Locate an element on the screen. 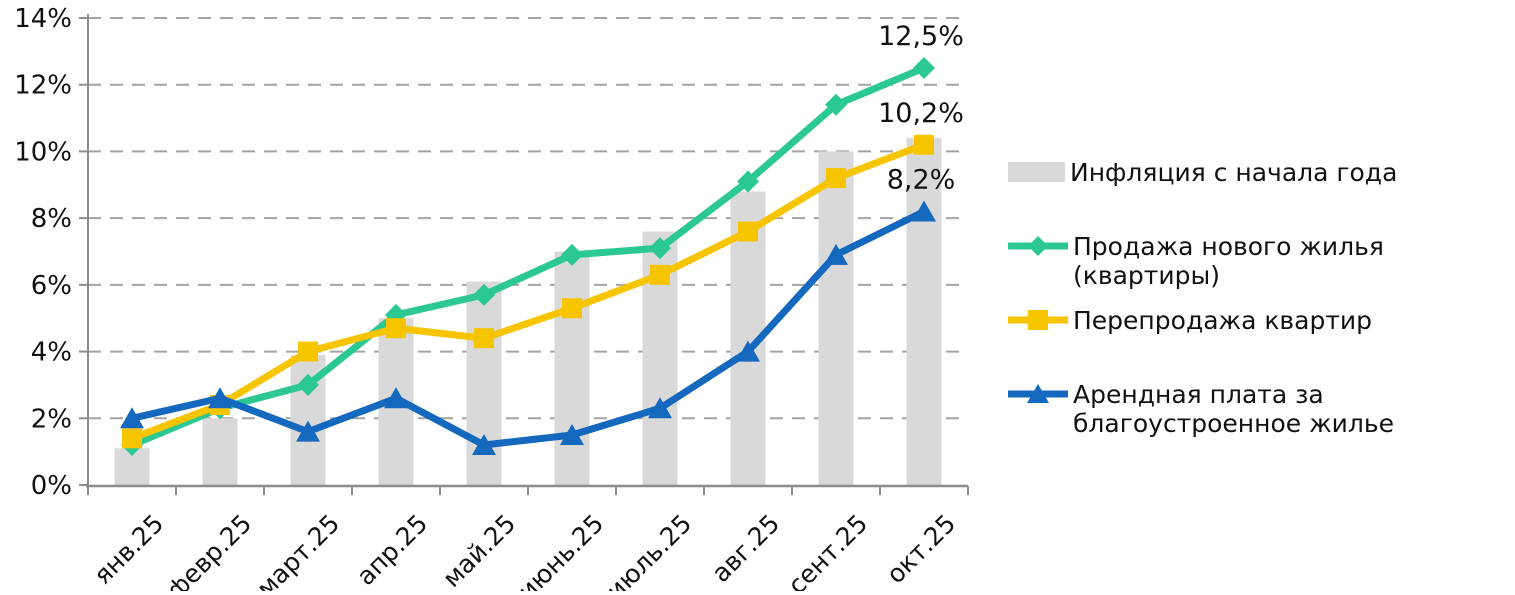 The image size is (1515, 595). x-tick-label: февр.25 is located at coordinates (209, 550).